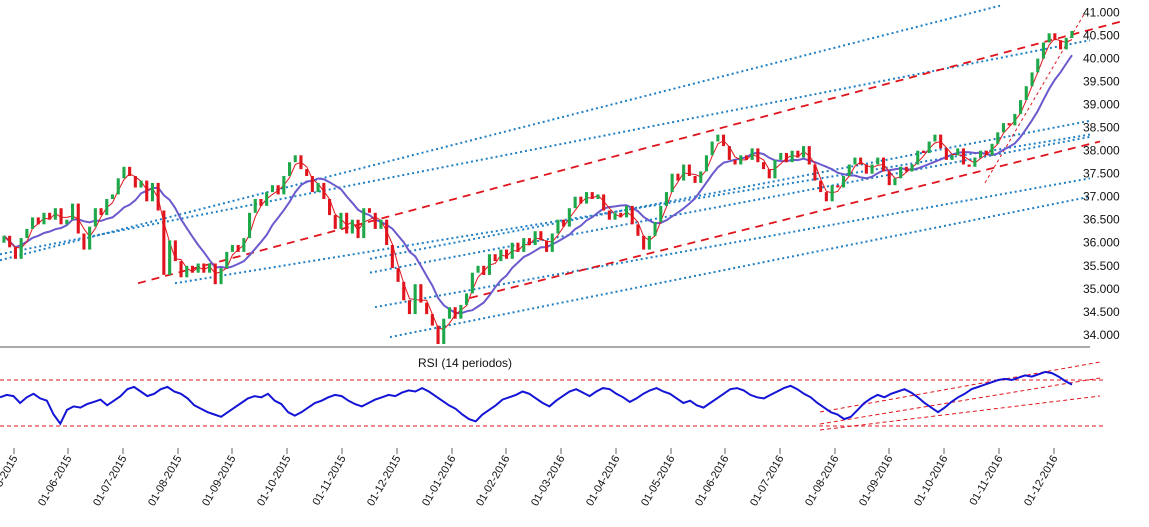  I want to click on rsi-title: RSI (14 periodos), so click(465, 363).